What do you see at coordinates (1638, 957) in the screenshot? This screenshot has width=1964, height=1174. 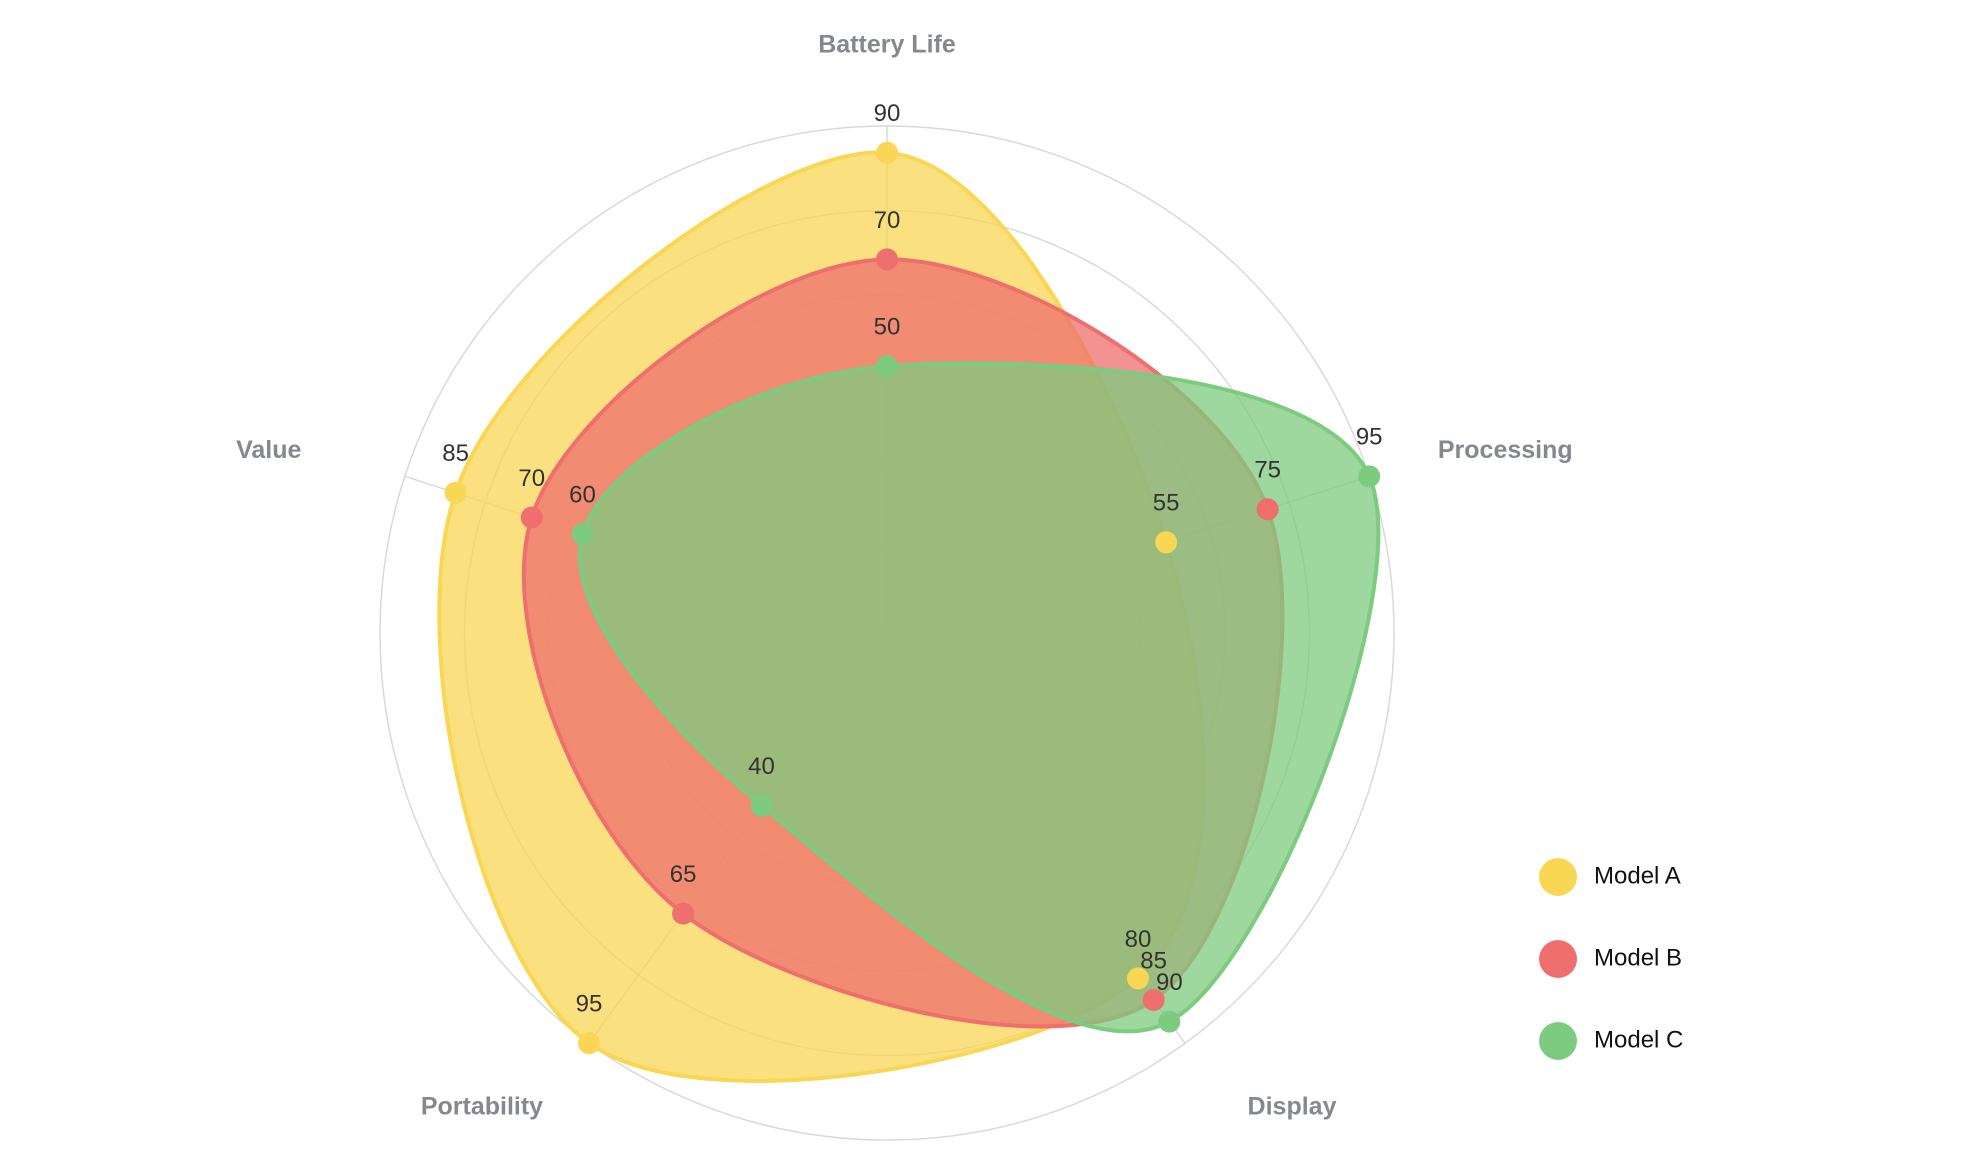 I see `legend-label: Model B` at bounding box center [1638, 957].